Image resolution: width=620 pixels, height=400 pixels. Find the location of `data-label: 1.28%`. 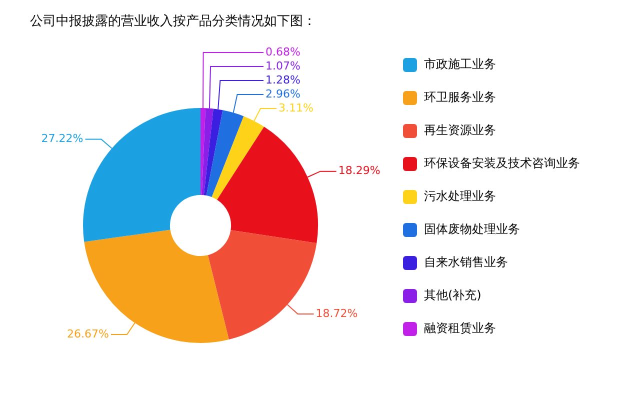

data-label: 1.28% is located at coordinates (283, 79).